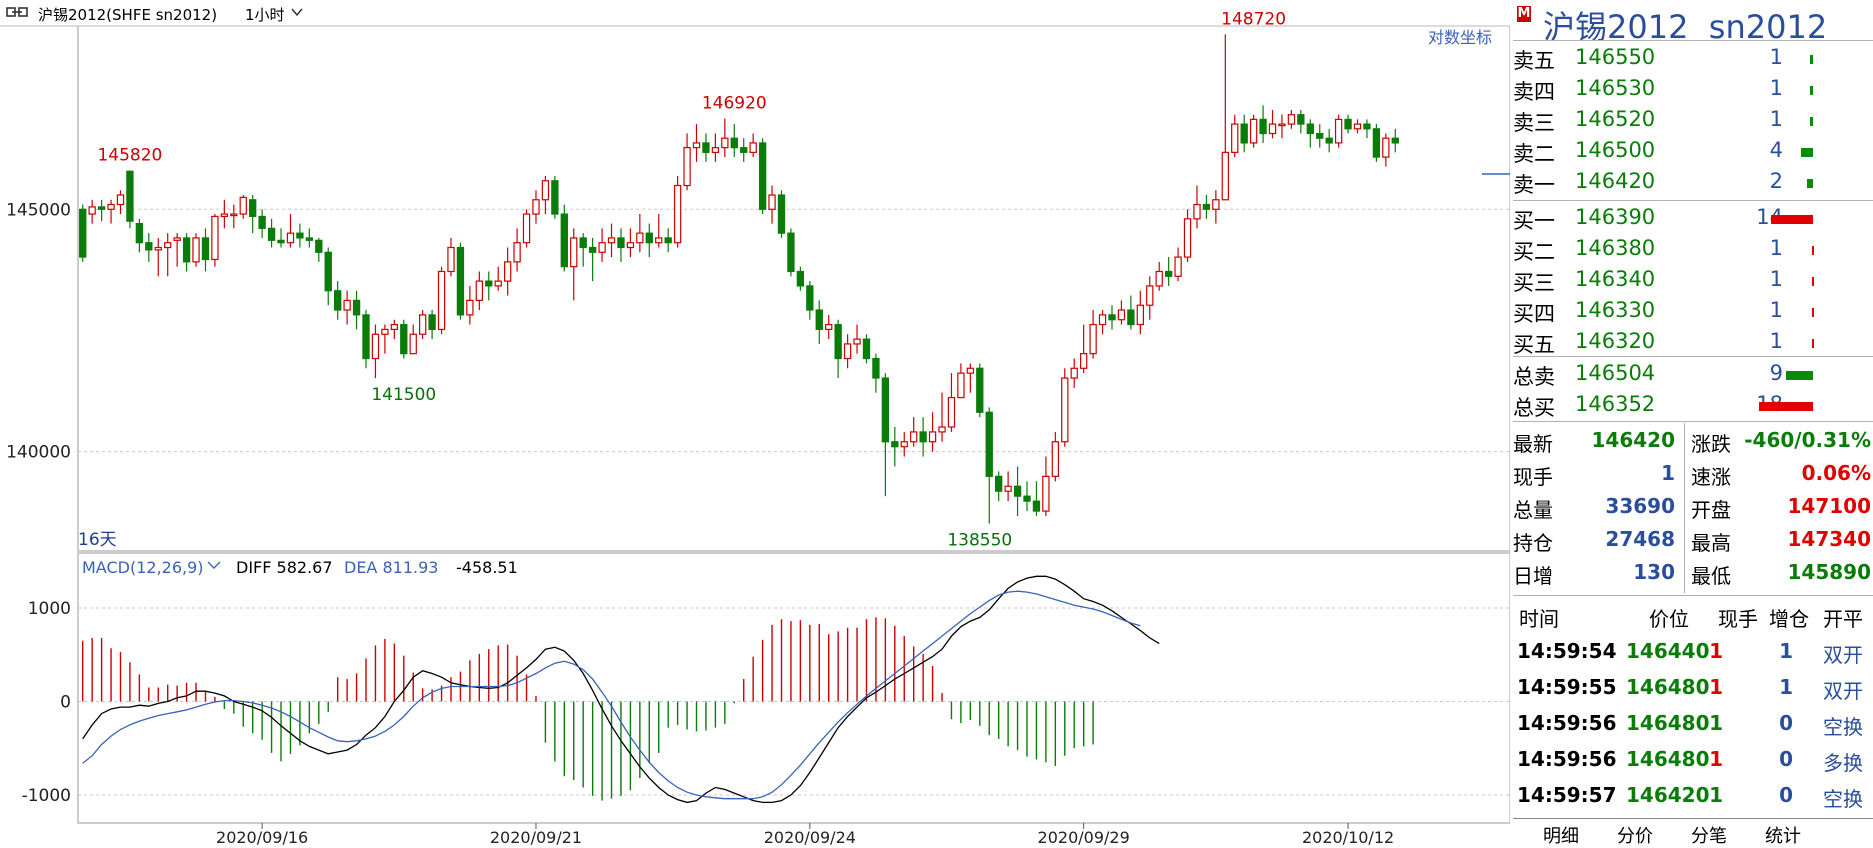 This screenshot has width=1873, height=848. I want to click on level-price: 146520, so click(1615, 119).